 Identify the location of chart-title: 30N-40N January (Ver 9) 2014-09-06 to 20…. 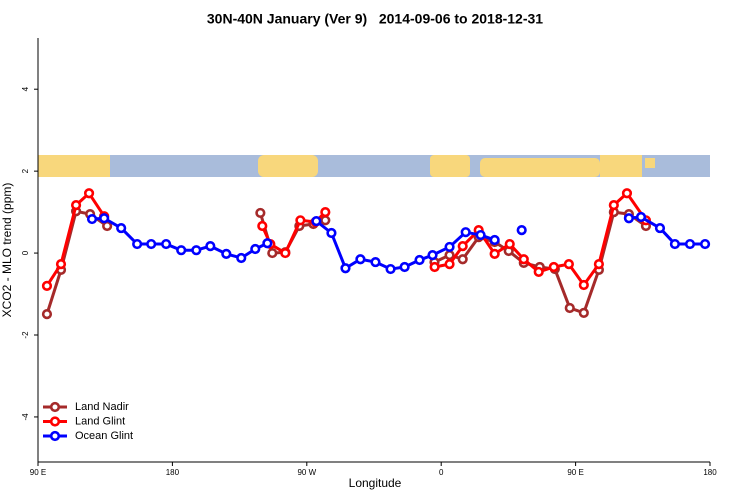
(375, 19).